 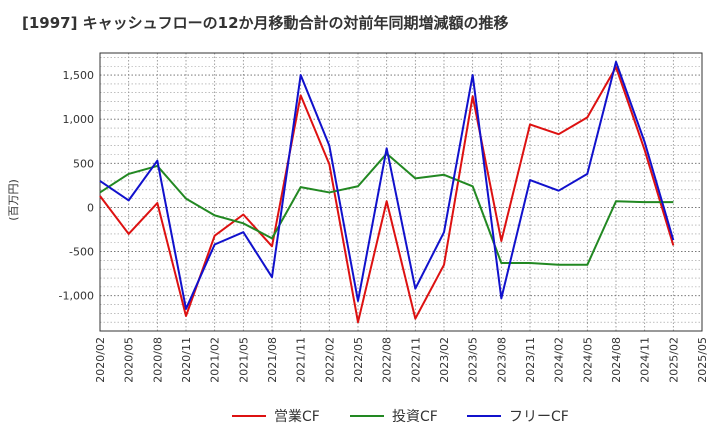 I want to click on x-tick-label: 2023/02, so click(x=444, y=360).